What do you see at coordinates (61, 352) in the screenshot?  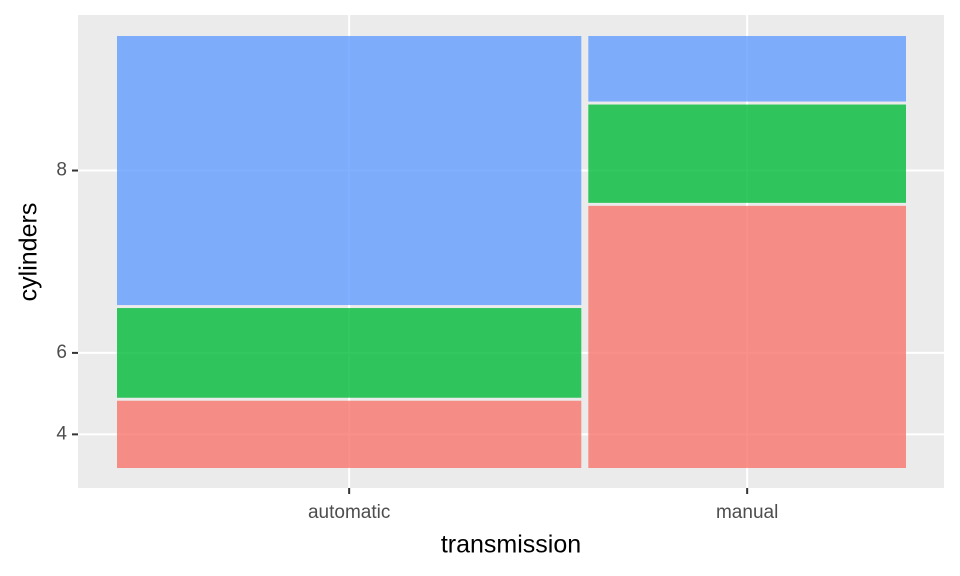 I see `y-tick-label: 6` at bounding box center [61, 352].